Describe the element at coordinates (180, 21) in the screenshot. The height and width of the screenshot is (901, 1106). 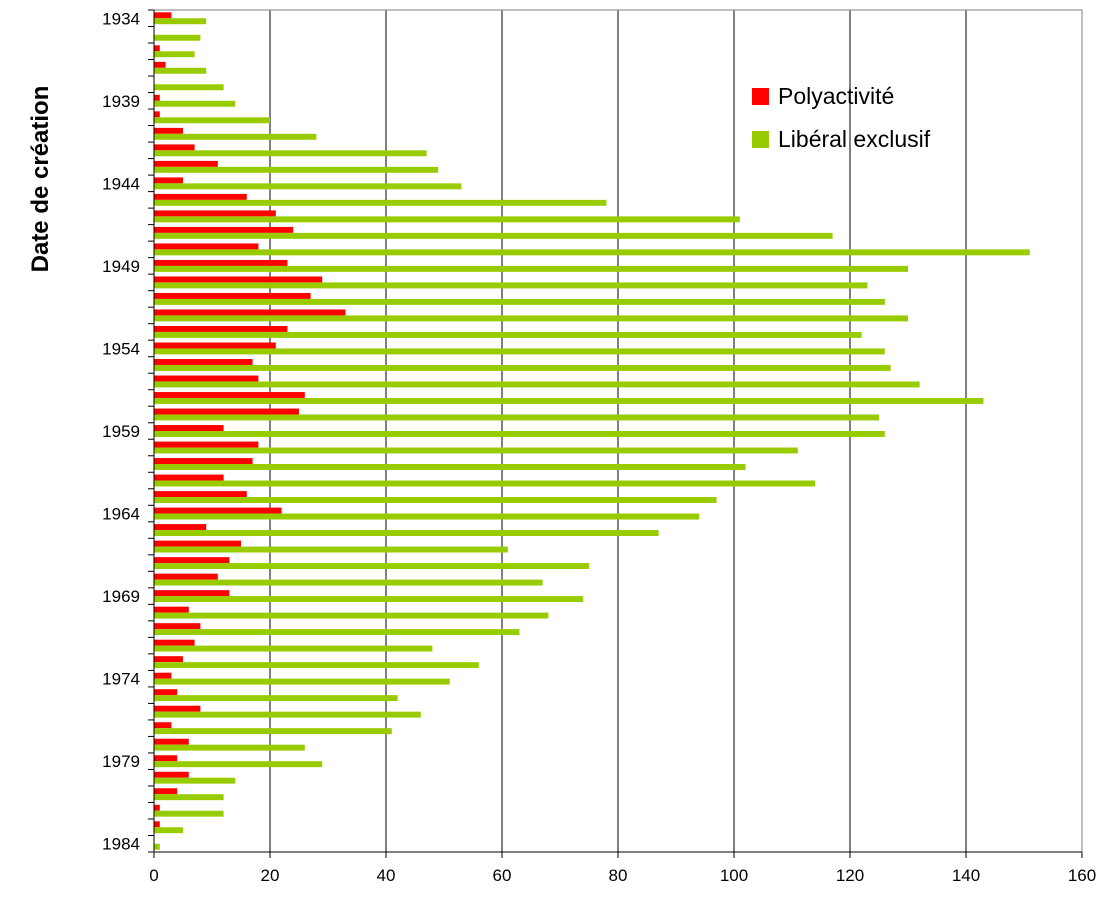
I see `bar-liberal-exclusif-1934` at that location.